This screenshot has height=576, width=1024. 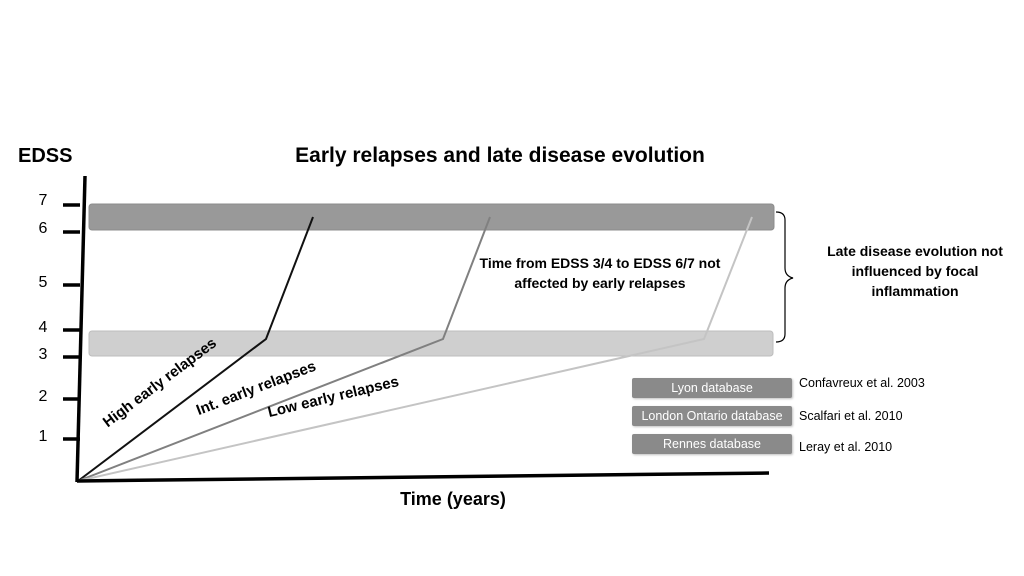 I want to click on ref-leray: Leray et al. 2010, so click(x=846, y=447).